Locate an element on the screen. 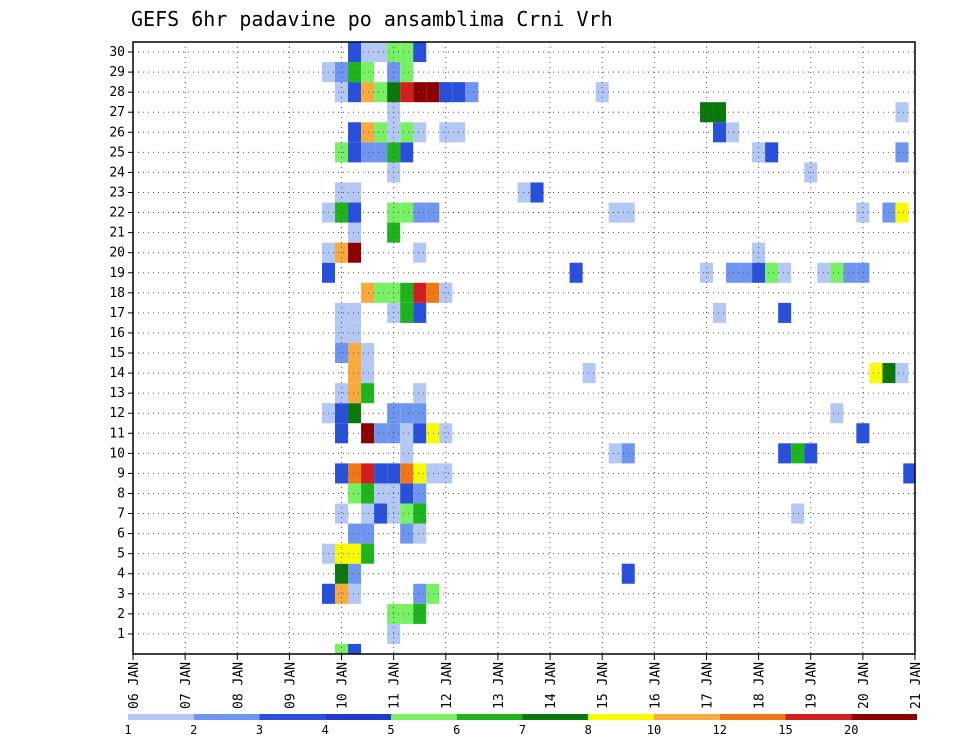 This screenshot has height=742, width=960. x-tick-label: 14 JAN is located at coordinates (551, 685).